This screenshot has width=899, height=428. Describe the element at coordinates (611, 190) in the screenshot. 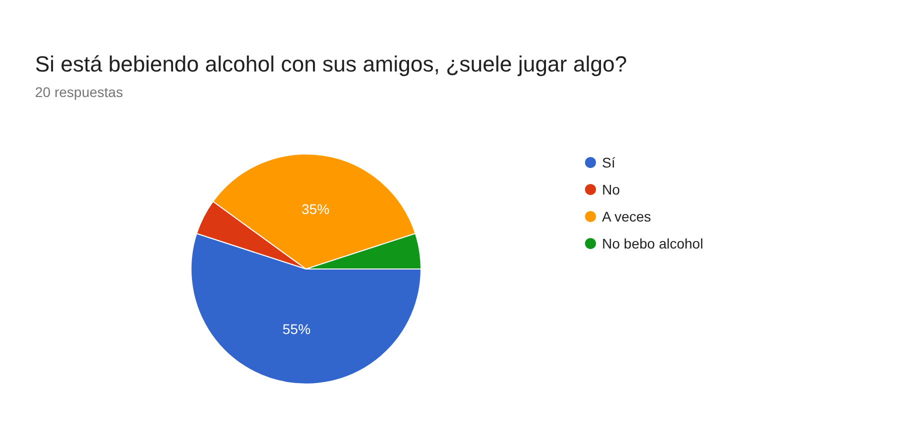

I see `legend-label: No` at that location.